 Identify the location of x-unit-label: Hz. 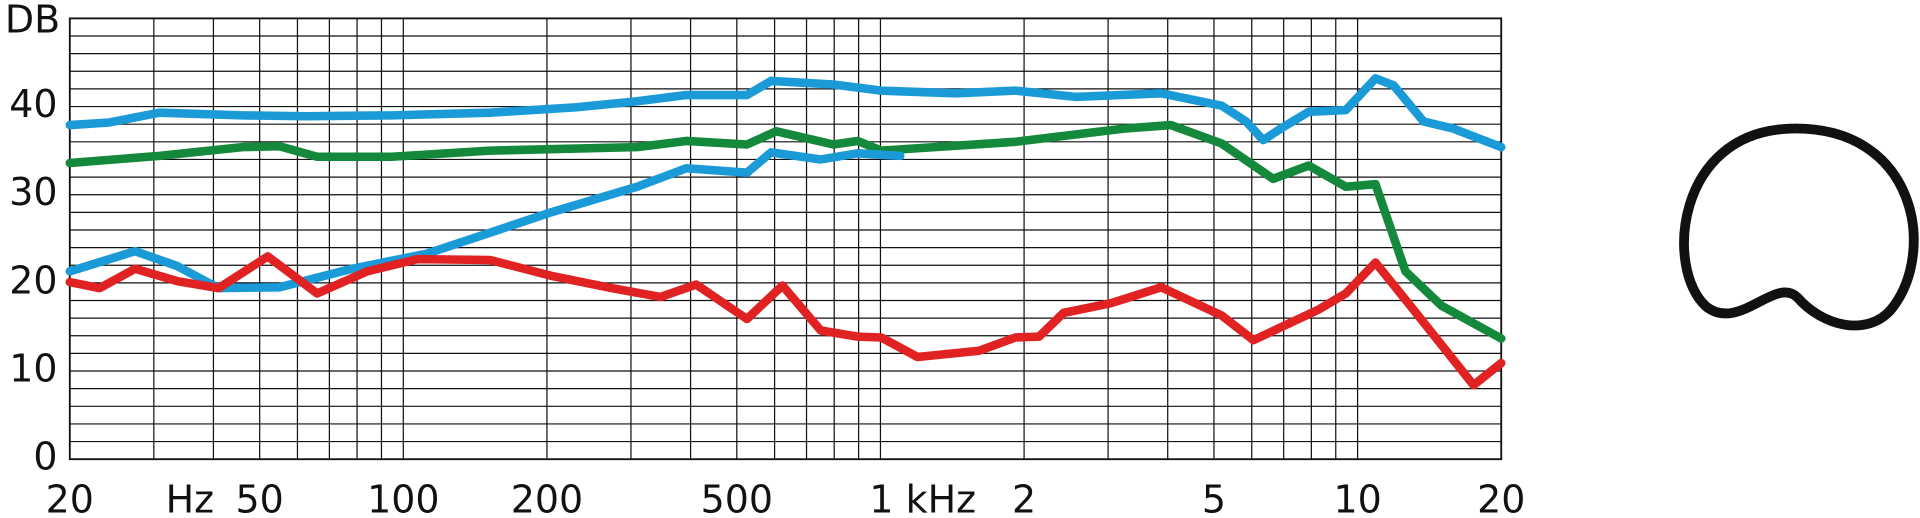
(190, 498).